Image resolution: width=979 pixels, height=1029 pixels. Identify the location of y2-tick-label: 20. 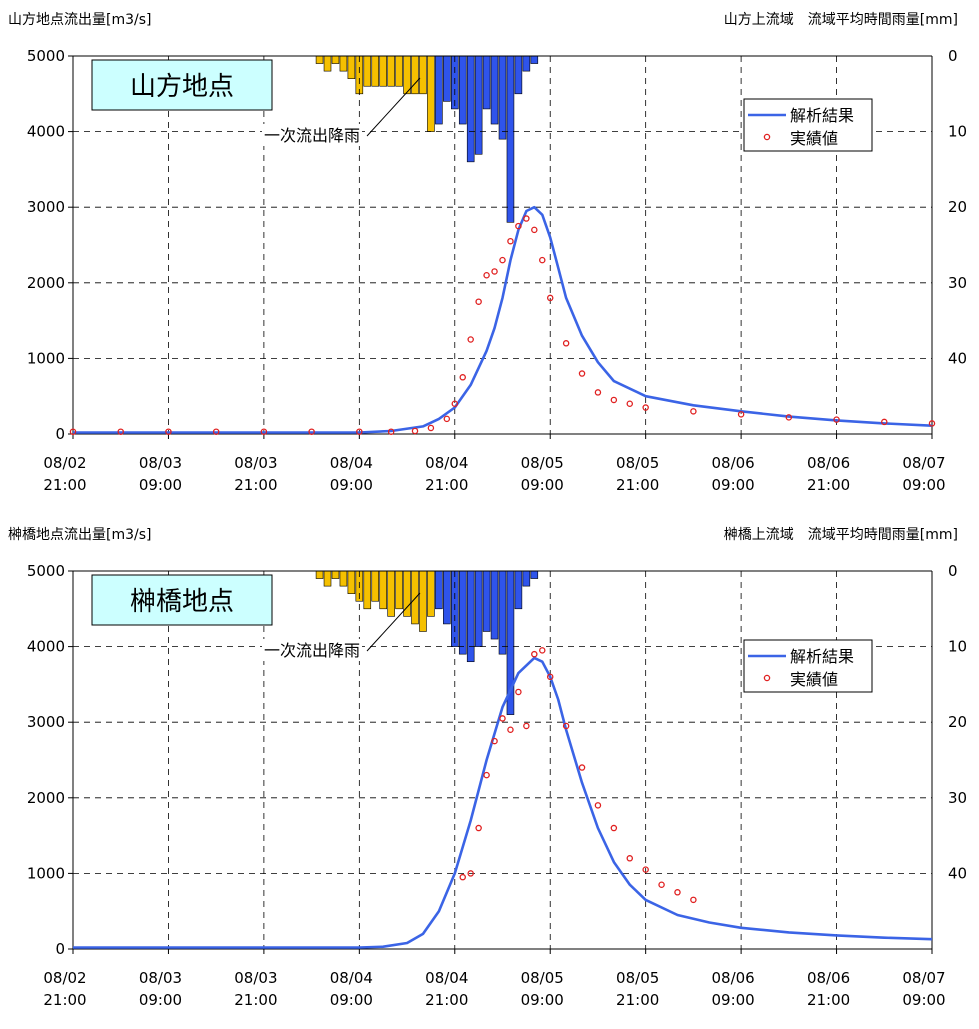
(957, 207).